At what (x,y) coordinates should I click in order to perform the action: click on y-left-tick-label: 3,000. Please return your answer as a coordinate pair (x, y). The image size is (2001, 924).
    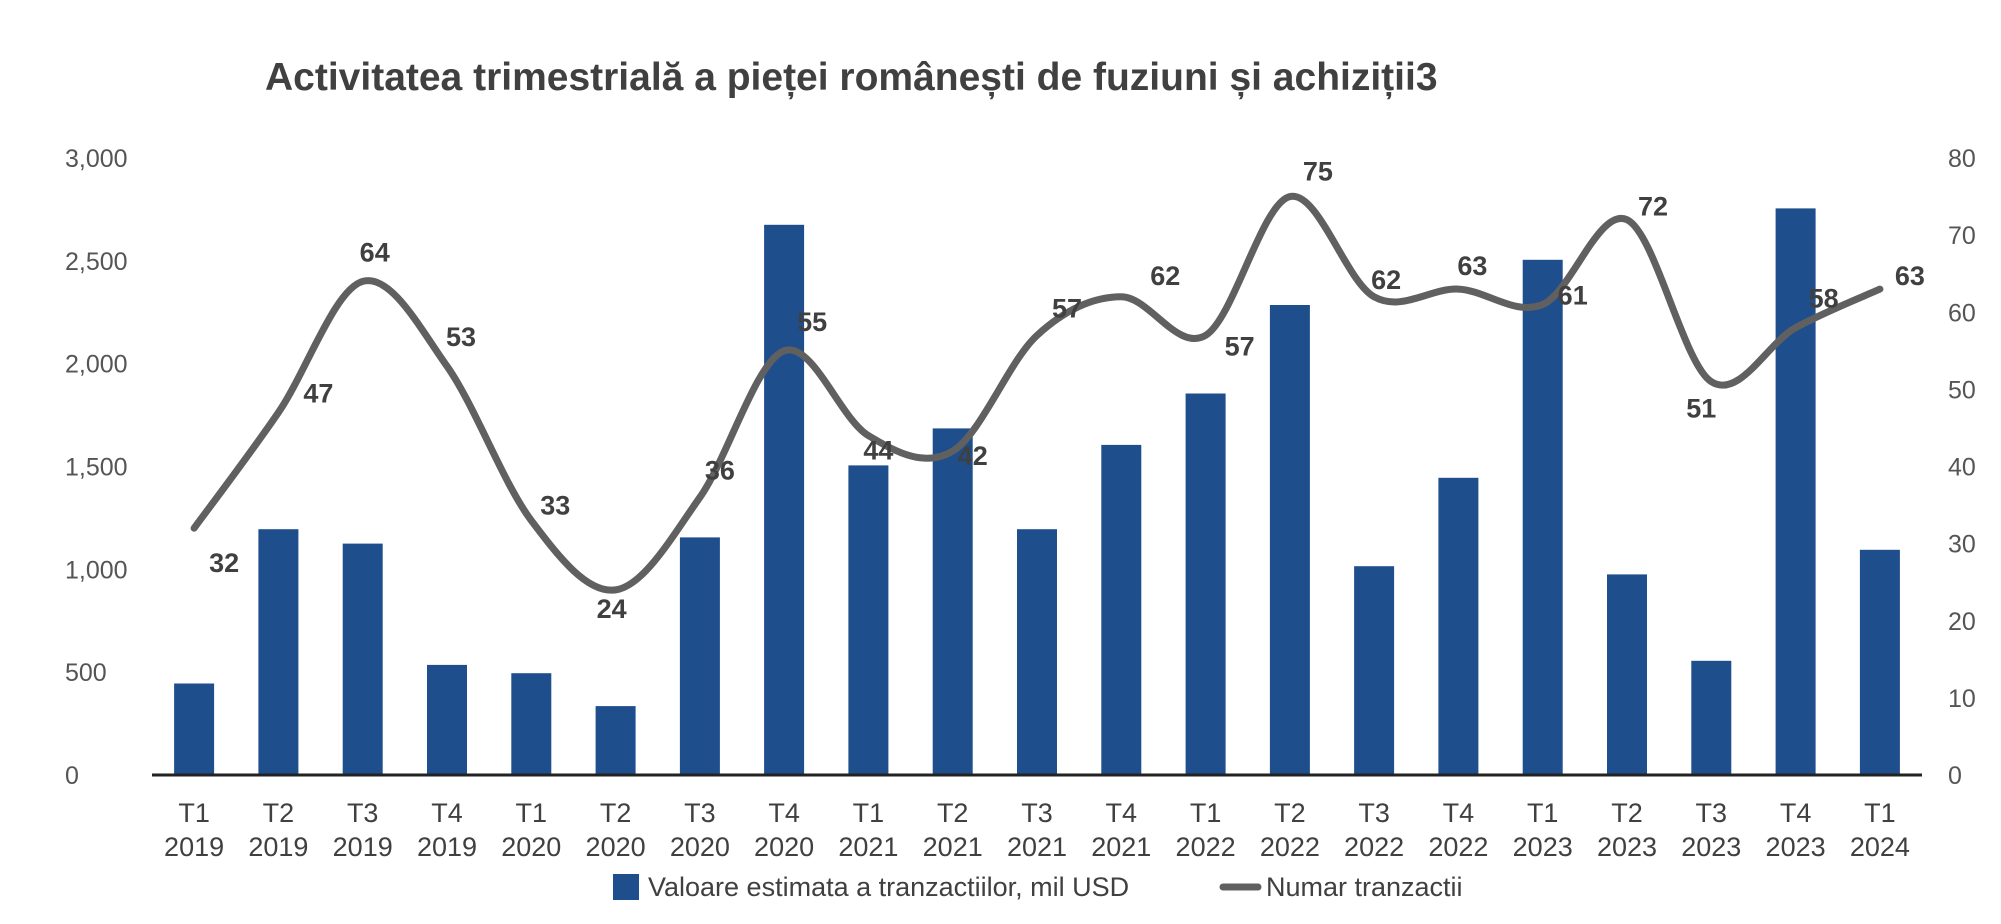
    Looking at the image, I should click on (96, 159).